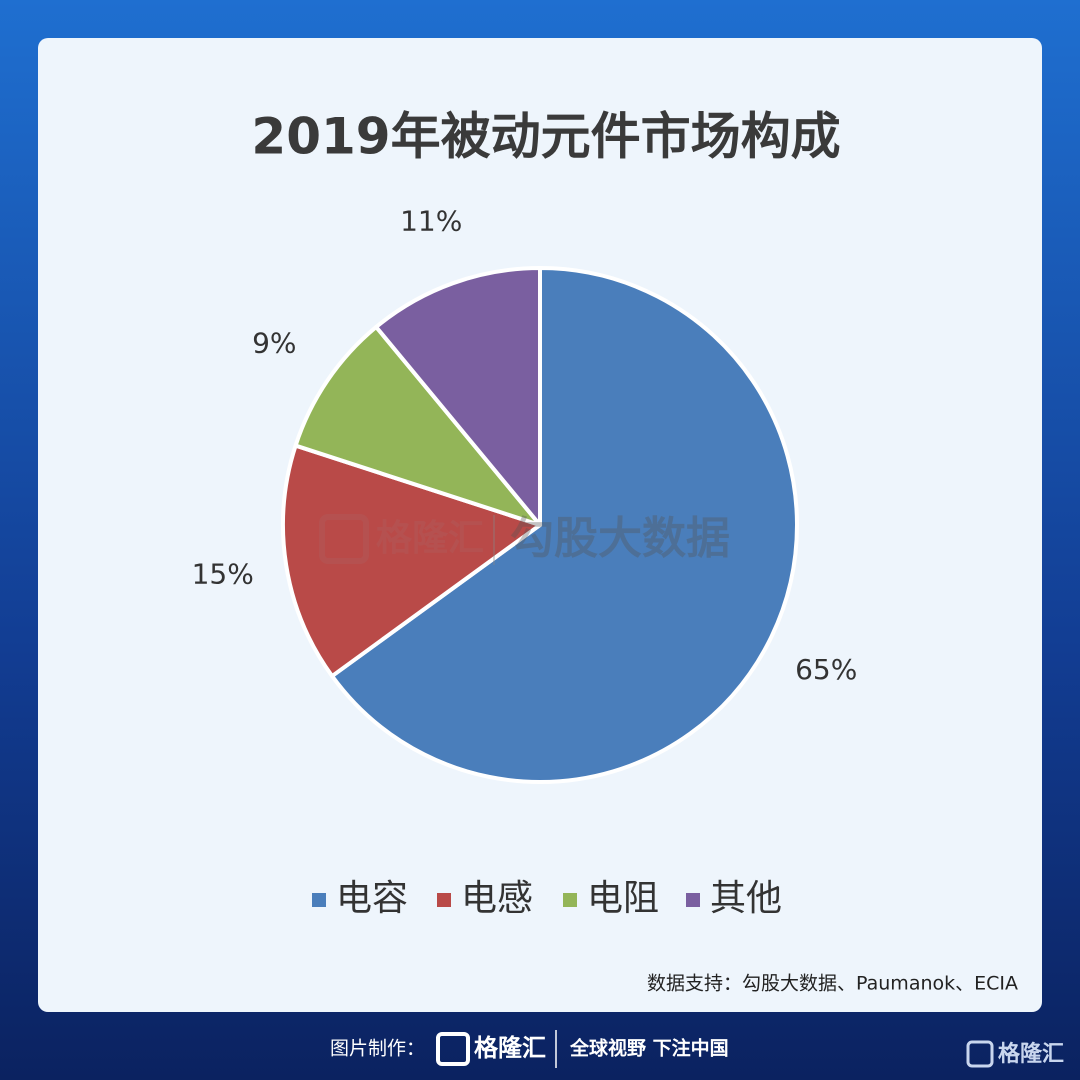  What do you see at coordinates (746, 898) in the screenshot?
I see `legend-label: 其他` at bounding box center [746, 898].